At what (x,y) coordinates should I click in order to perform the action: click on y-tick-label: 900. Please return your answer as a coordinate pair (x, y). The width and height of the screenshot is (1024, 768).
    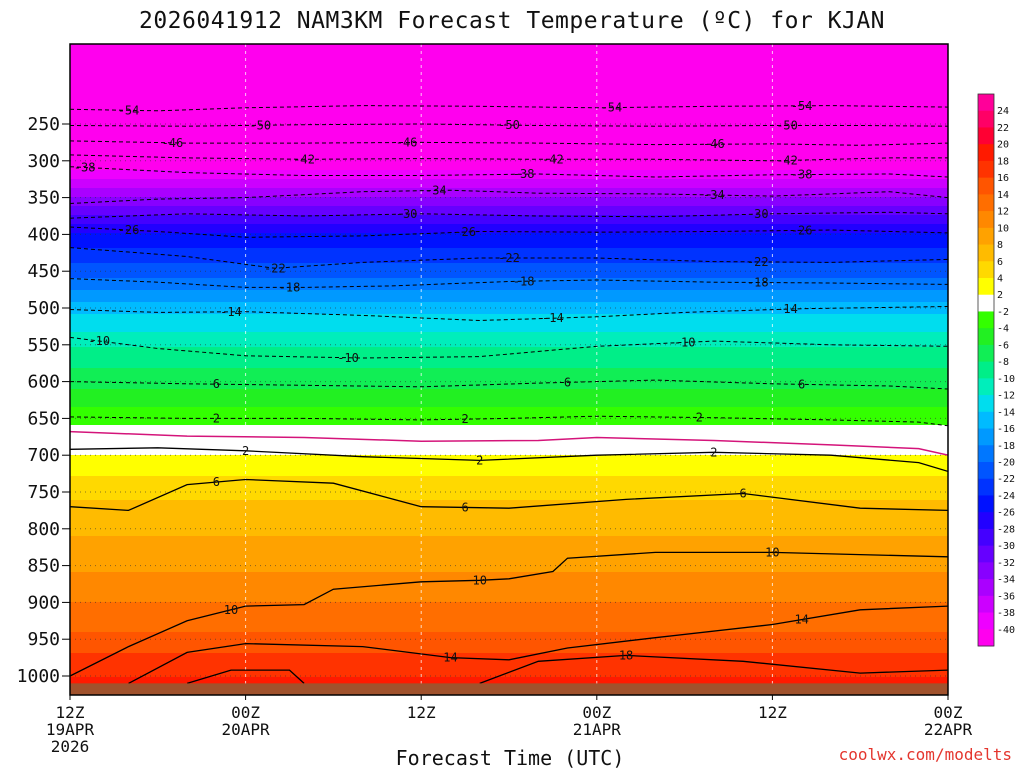
    Looking at the image, I should click on (43, 602).